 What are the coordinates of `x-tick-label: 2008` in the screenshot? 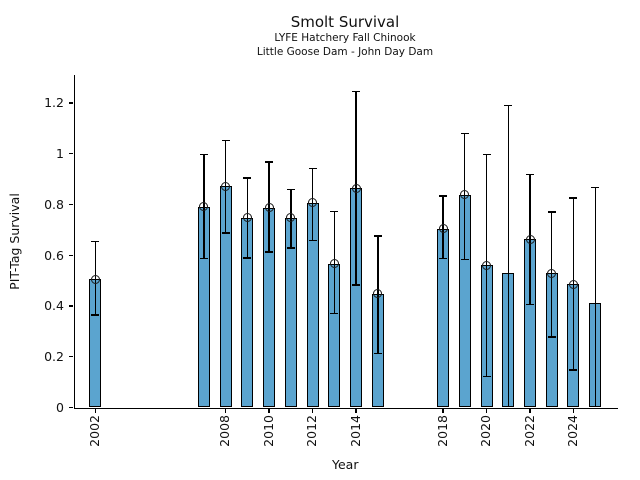 It's located at (225, 431).